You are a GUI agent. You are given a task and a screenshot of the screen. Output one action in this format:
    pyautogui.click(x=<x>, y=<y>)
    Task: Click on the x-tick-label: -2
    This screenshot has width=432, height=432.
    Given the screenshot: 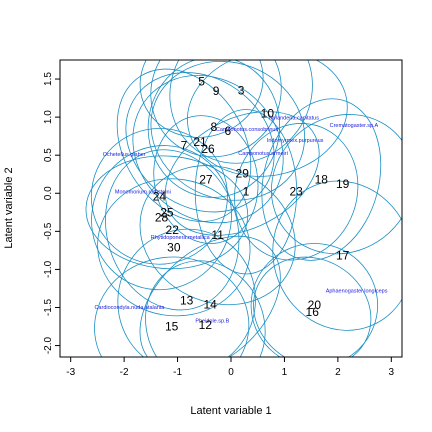 What is the action you would take?
    pyautogui.click(x=124, y=372)
    